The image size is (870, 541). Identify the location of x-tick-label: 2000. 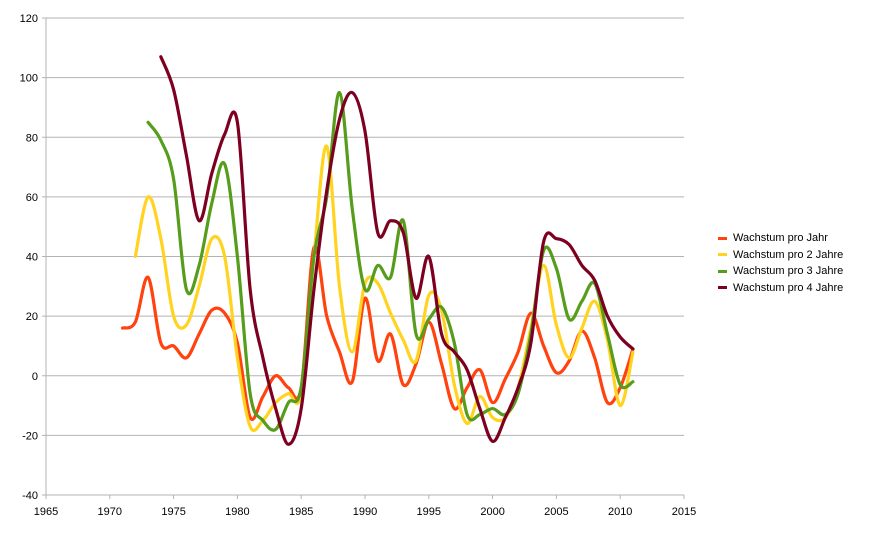
(492, 512).